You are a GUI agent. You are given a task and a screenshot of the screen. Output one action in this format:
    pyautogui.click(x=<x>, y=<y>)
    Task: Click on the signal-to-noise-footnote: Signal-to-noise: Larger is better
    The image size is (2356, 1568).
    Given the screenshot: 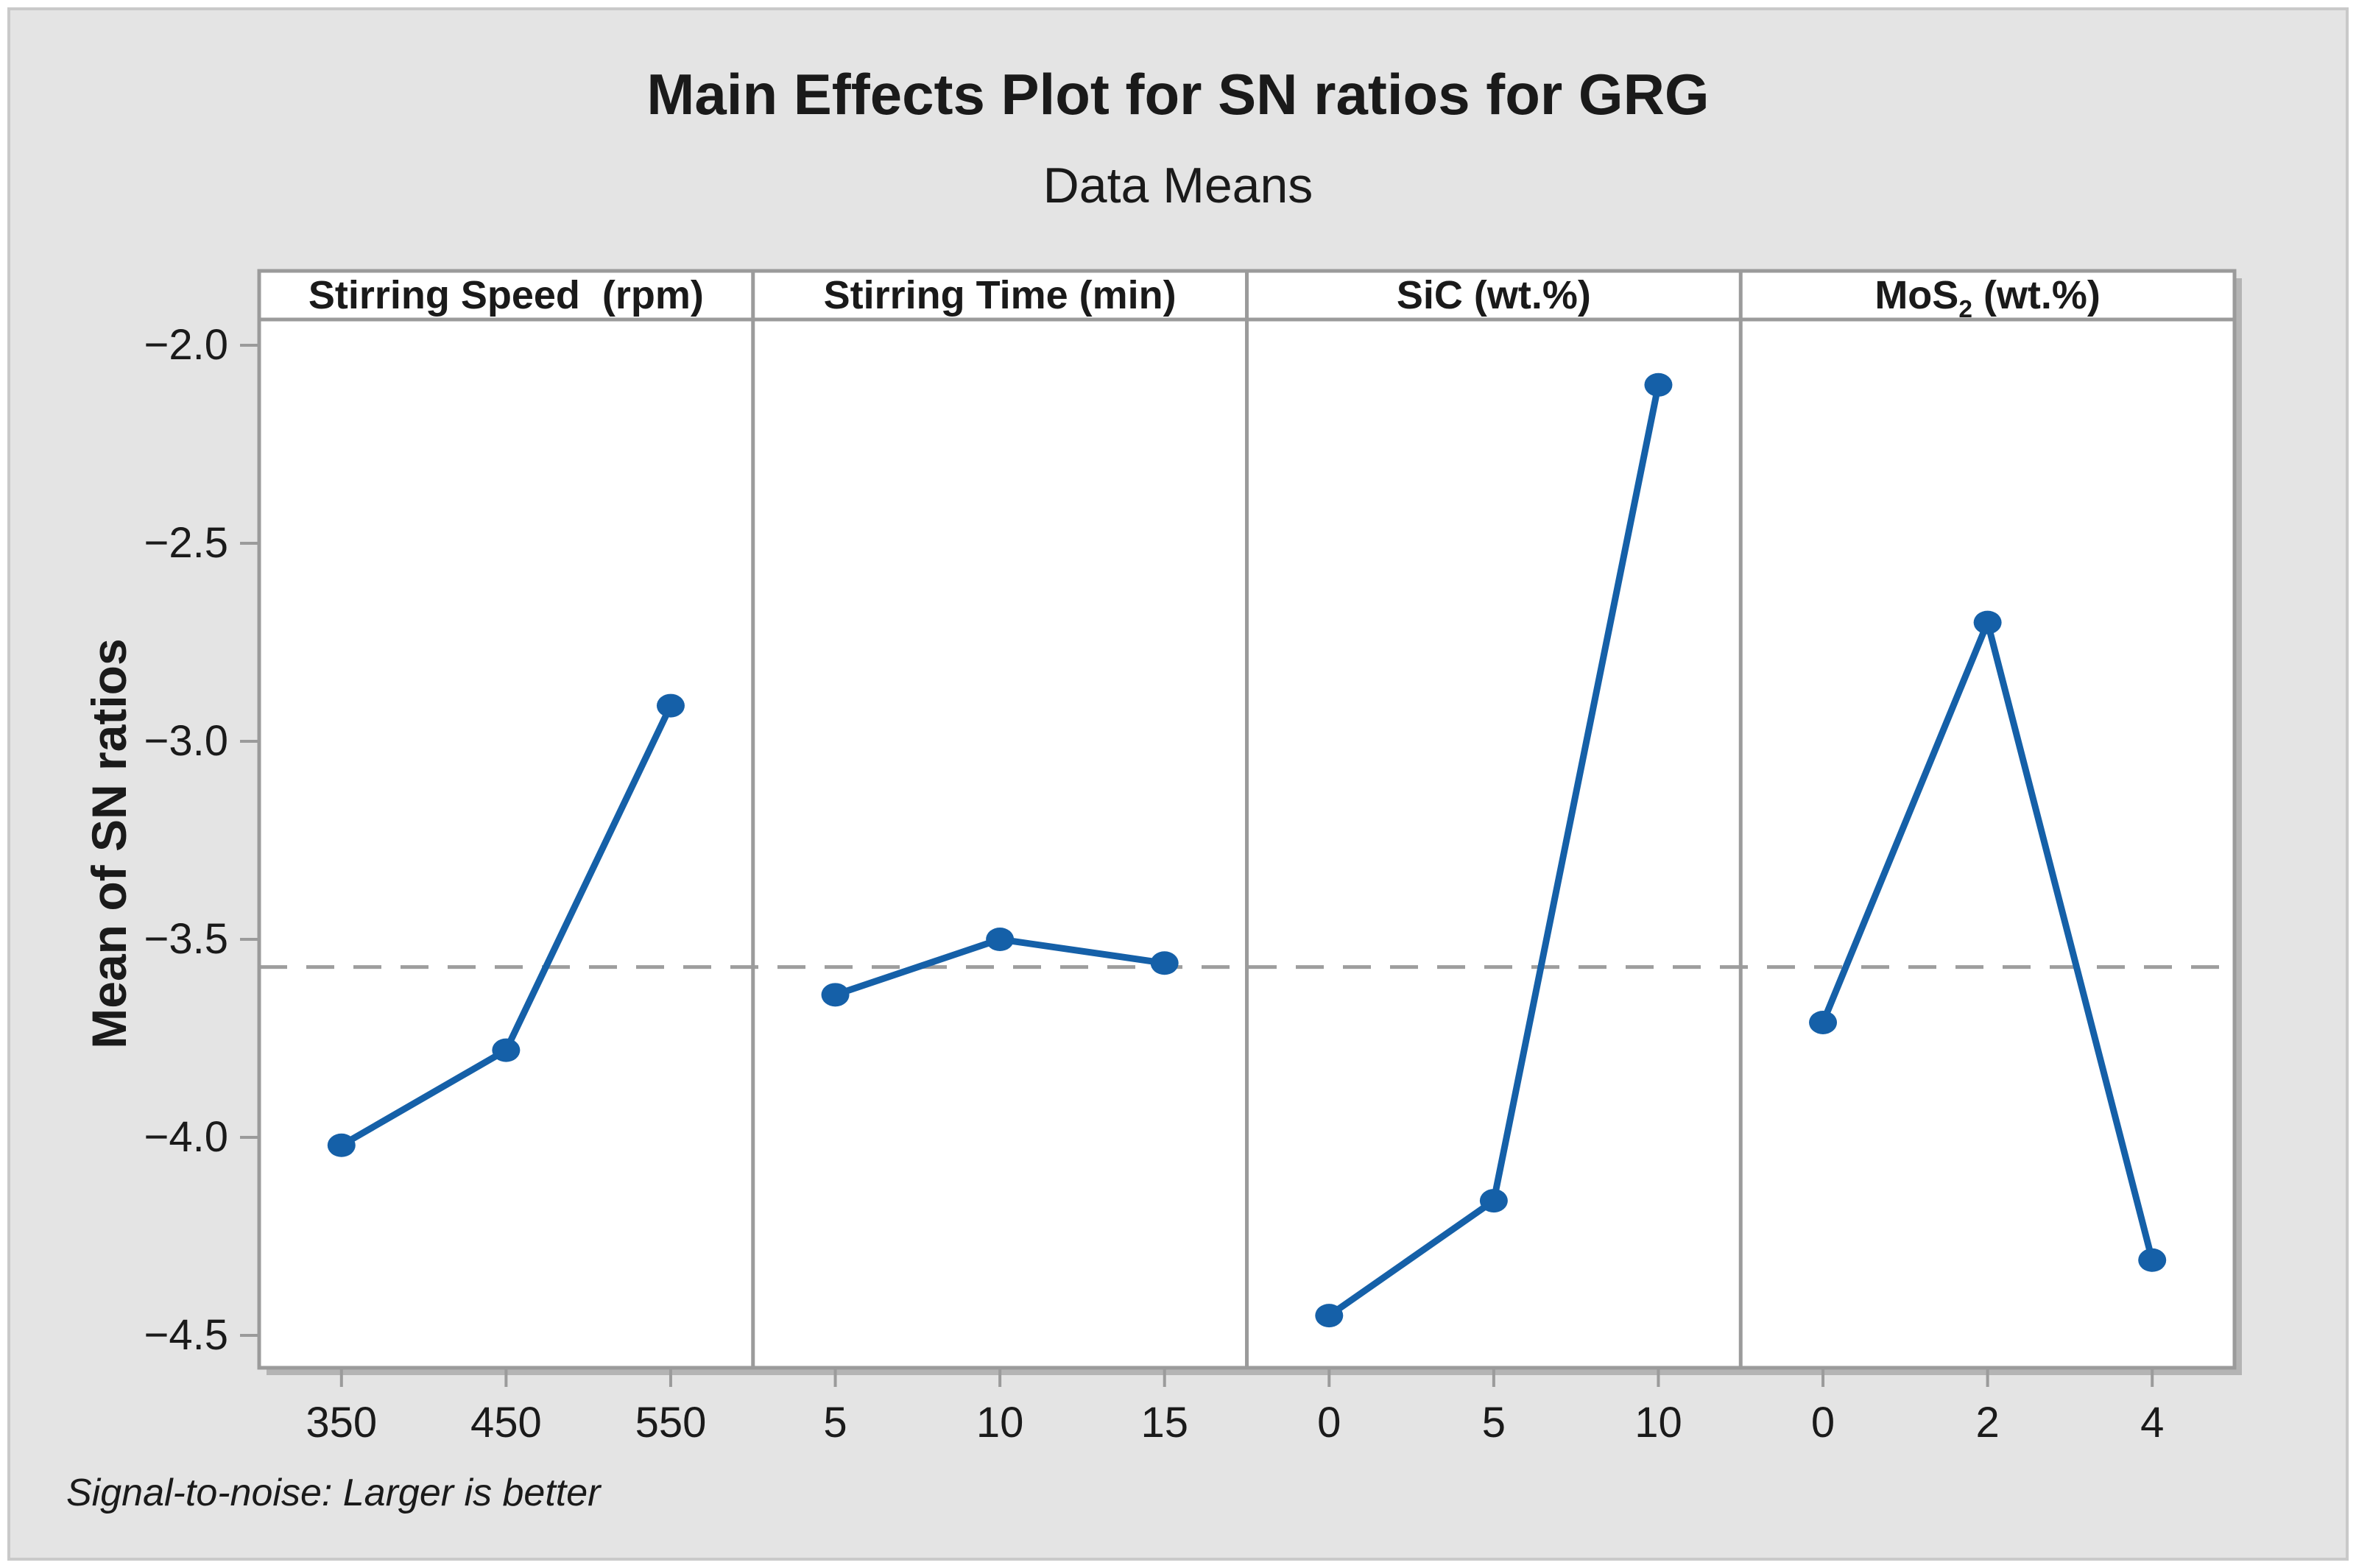 What is the action you would take?
    pyautogui.click(x=333, y=1493)
    